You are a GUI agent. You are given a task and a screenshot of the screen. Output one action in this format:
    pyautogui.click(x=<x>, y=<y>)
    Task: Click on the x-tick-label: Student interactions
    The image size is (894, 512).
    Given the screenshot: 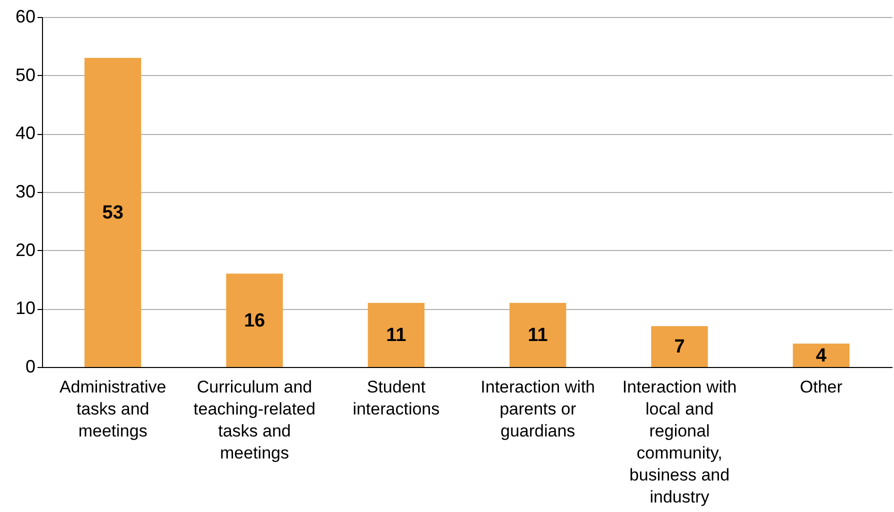 What is the action you would take?
    pyautogui.click(x=396, y=398)
    